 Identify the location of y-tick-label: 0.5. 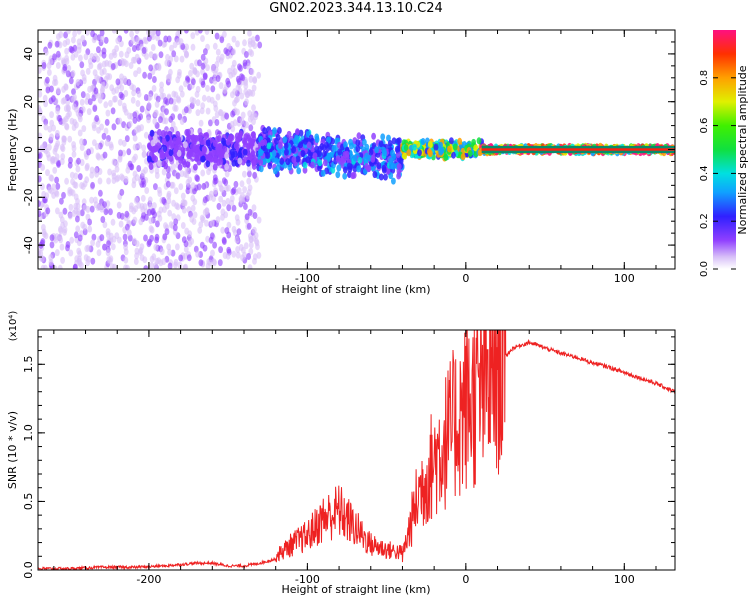
(28, 502).